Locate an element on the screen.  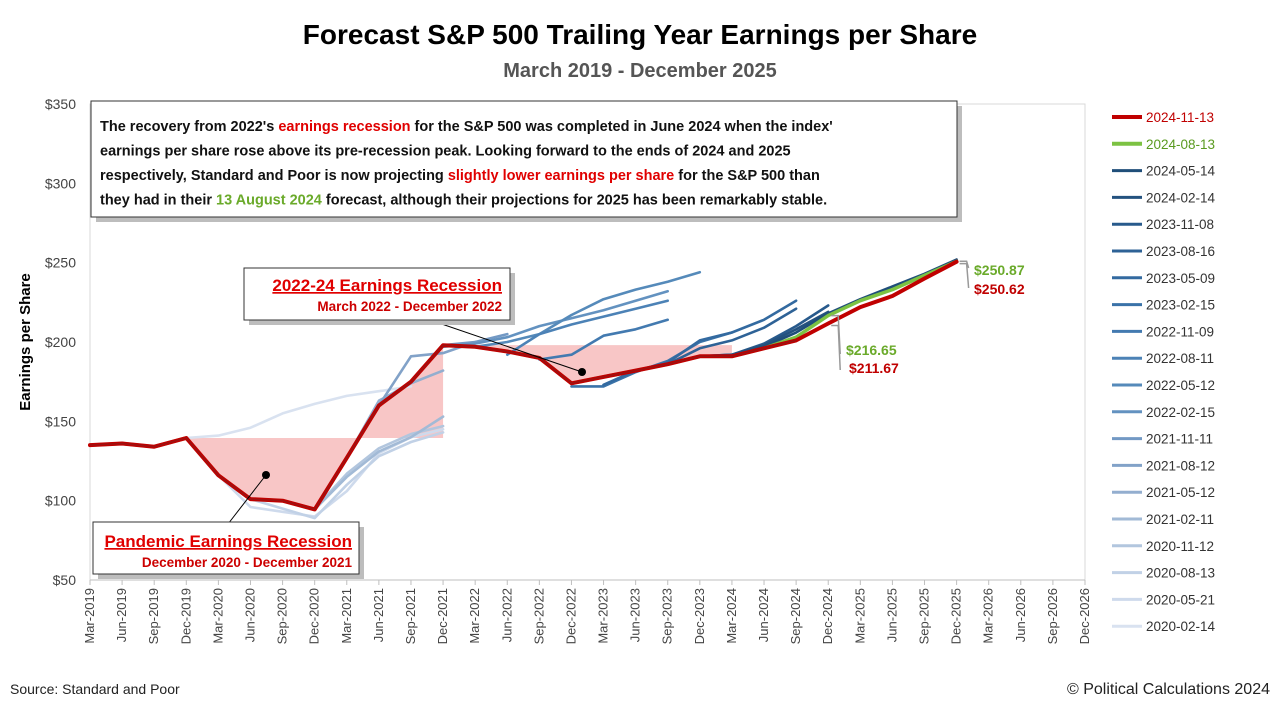
x-tick-label: Dec-2019 is located at coordinates (185, 616).